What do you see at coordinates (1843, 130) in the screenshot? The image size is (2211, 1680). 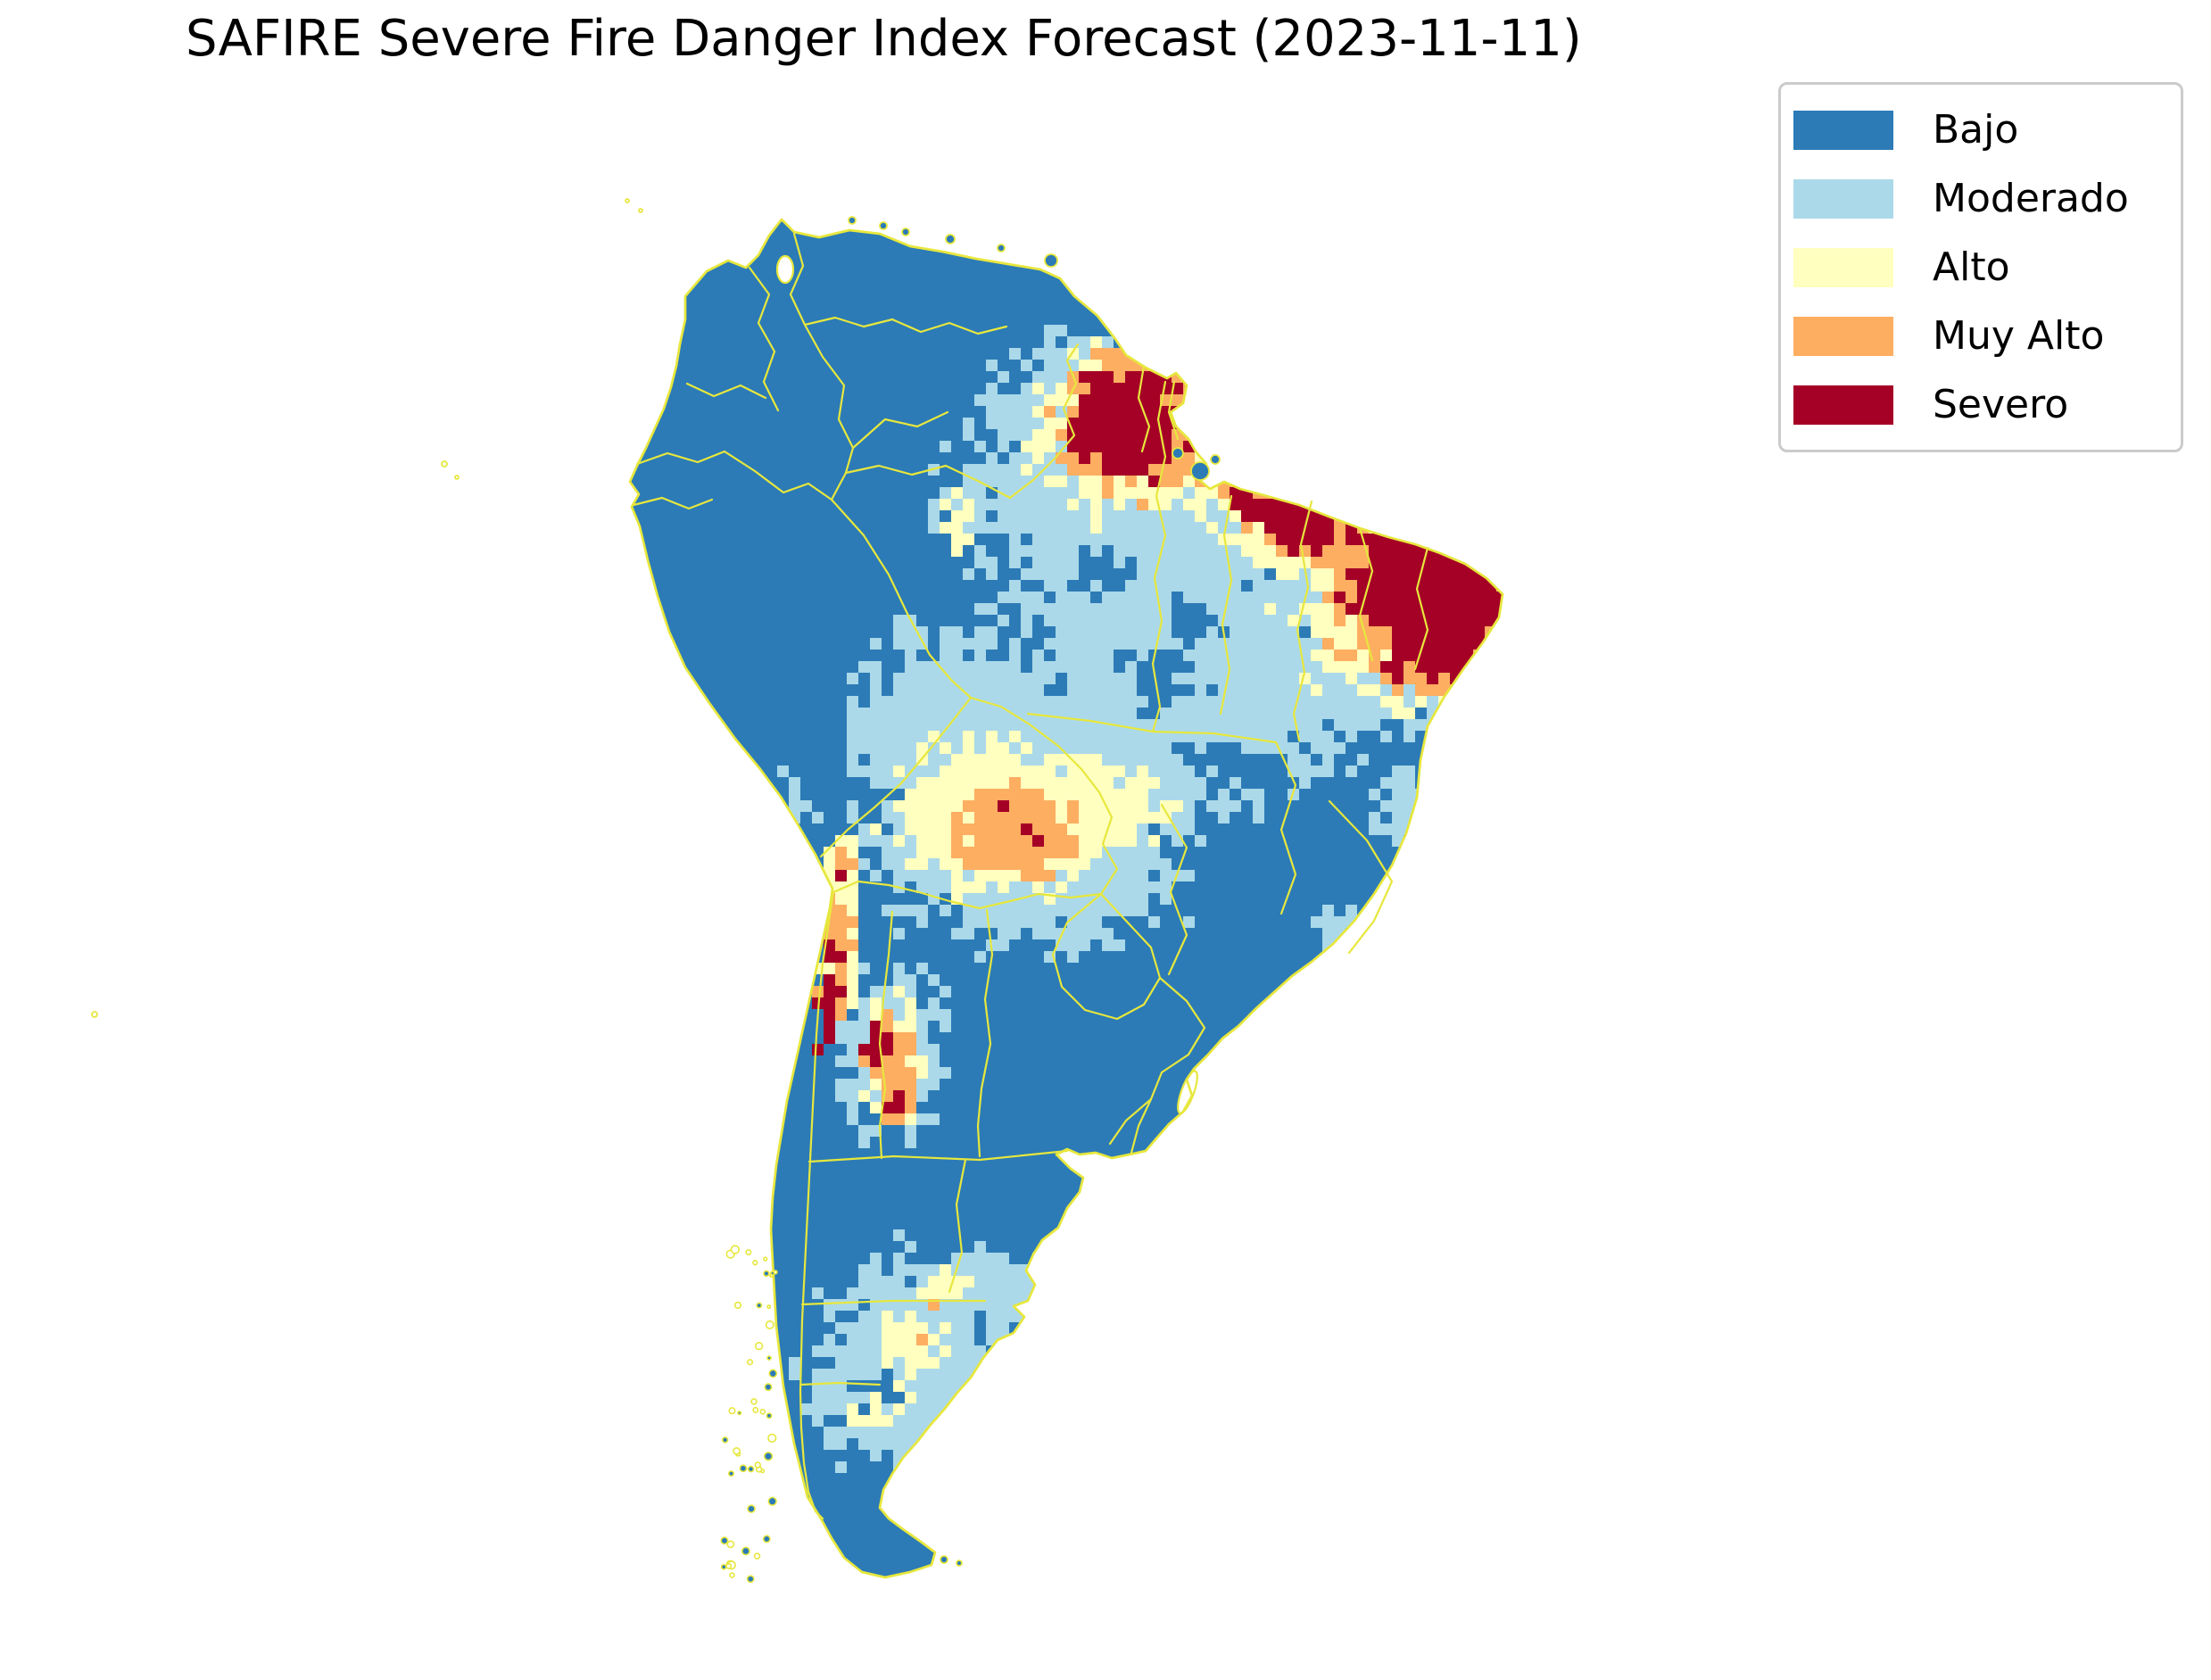 I see `legend-swatch-bajo` at bounding box center [1843, 130].